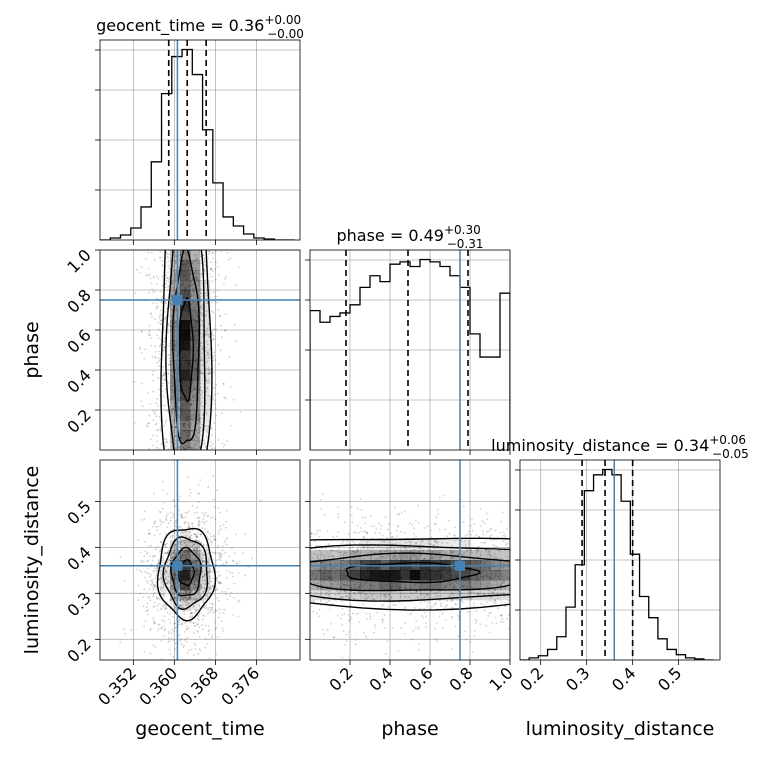 The image size is (760, 760). Describe the element at coordinates (186, 350) in the screenshot. I see `contours` at that location.